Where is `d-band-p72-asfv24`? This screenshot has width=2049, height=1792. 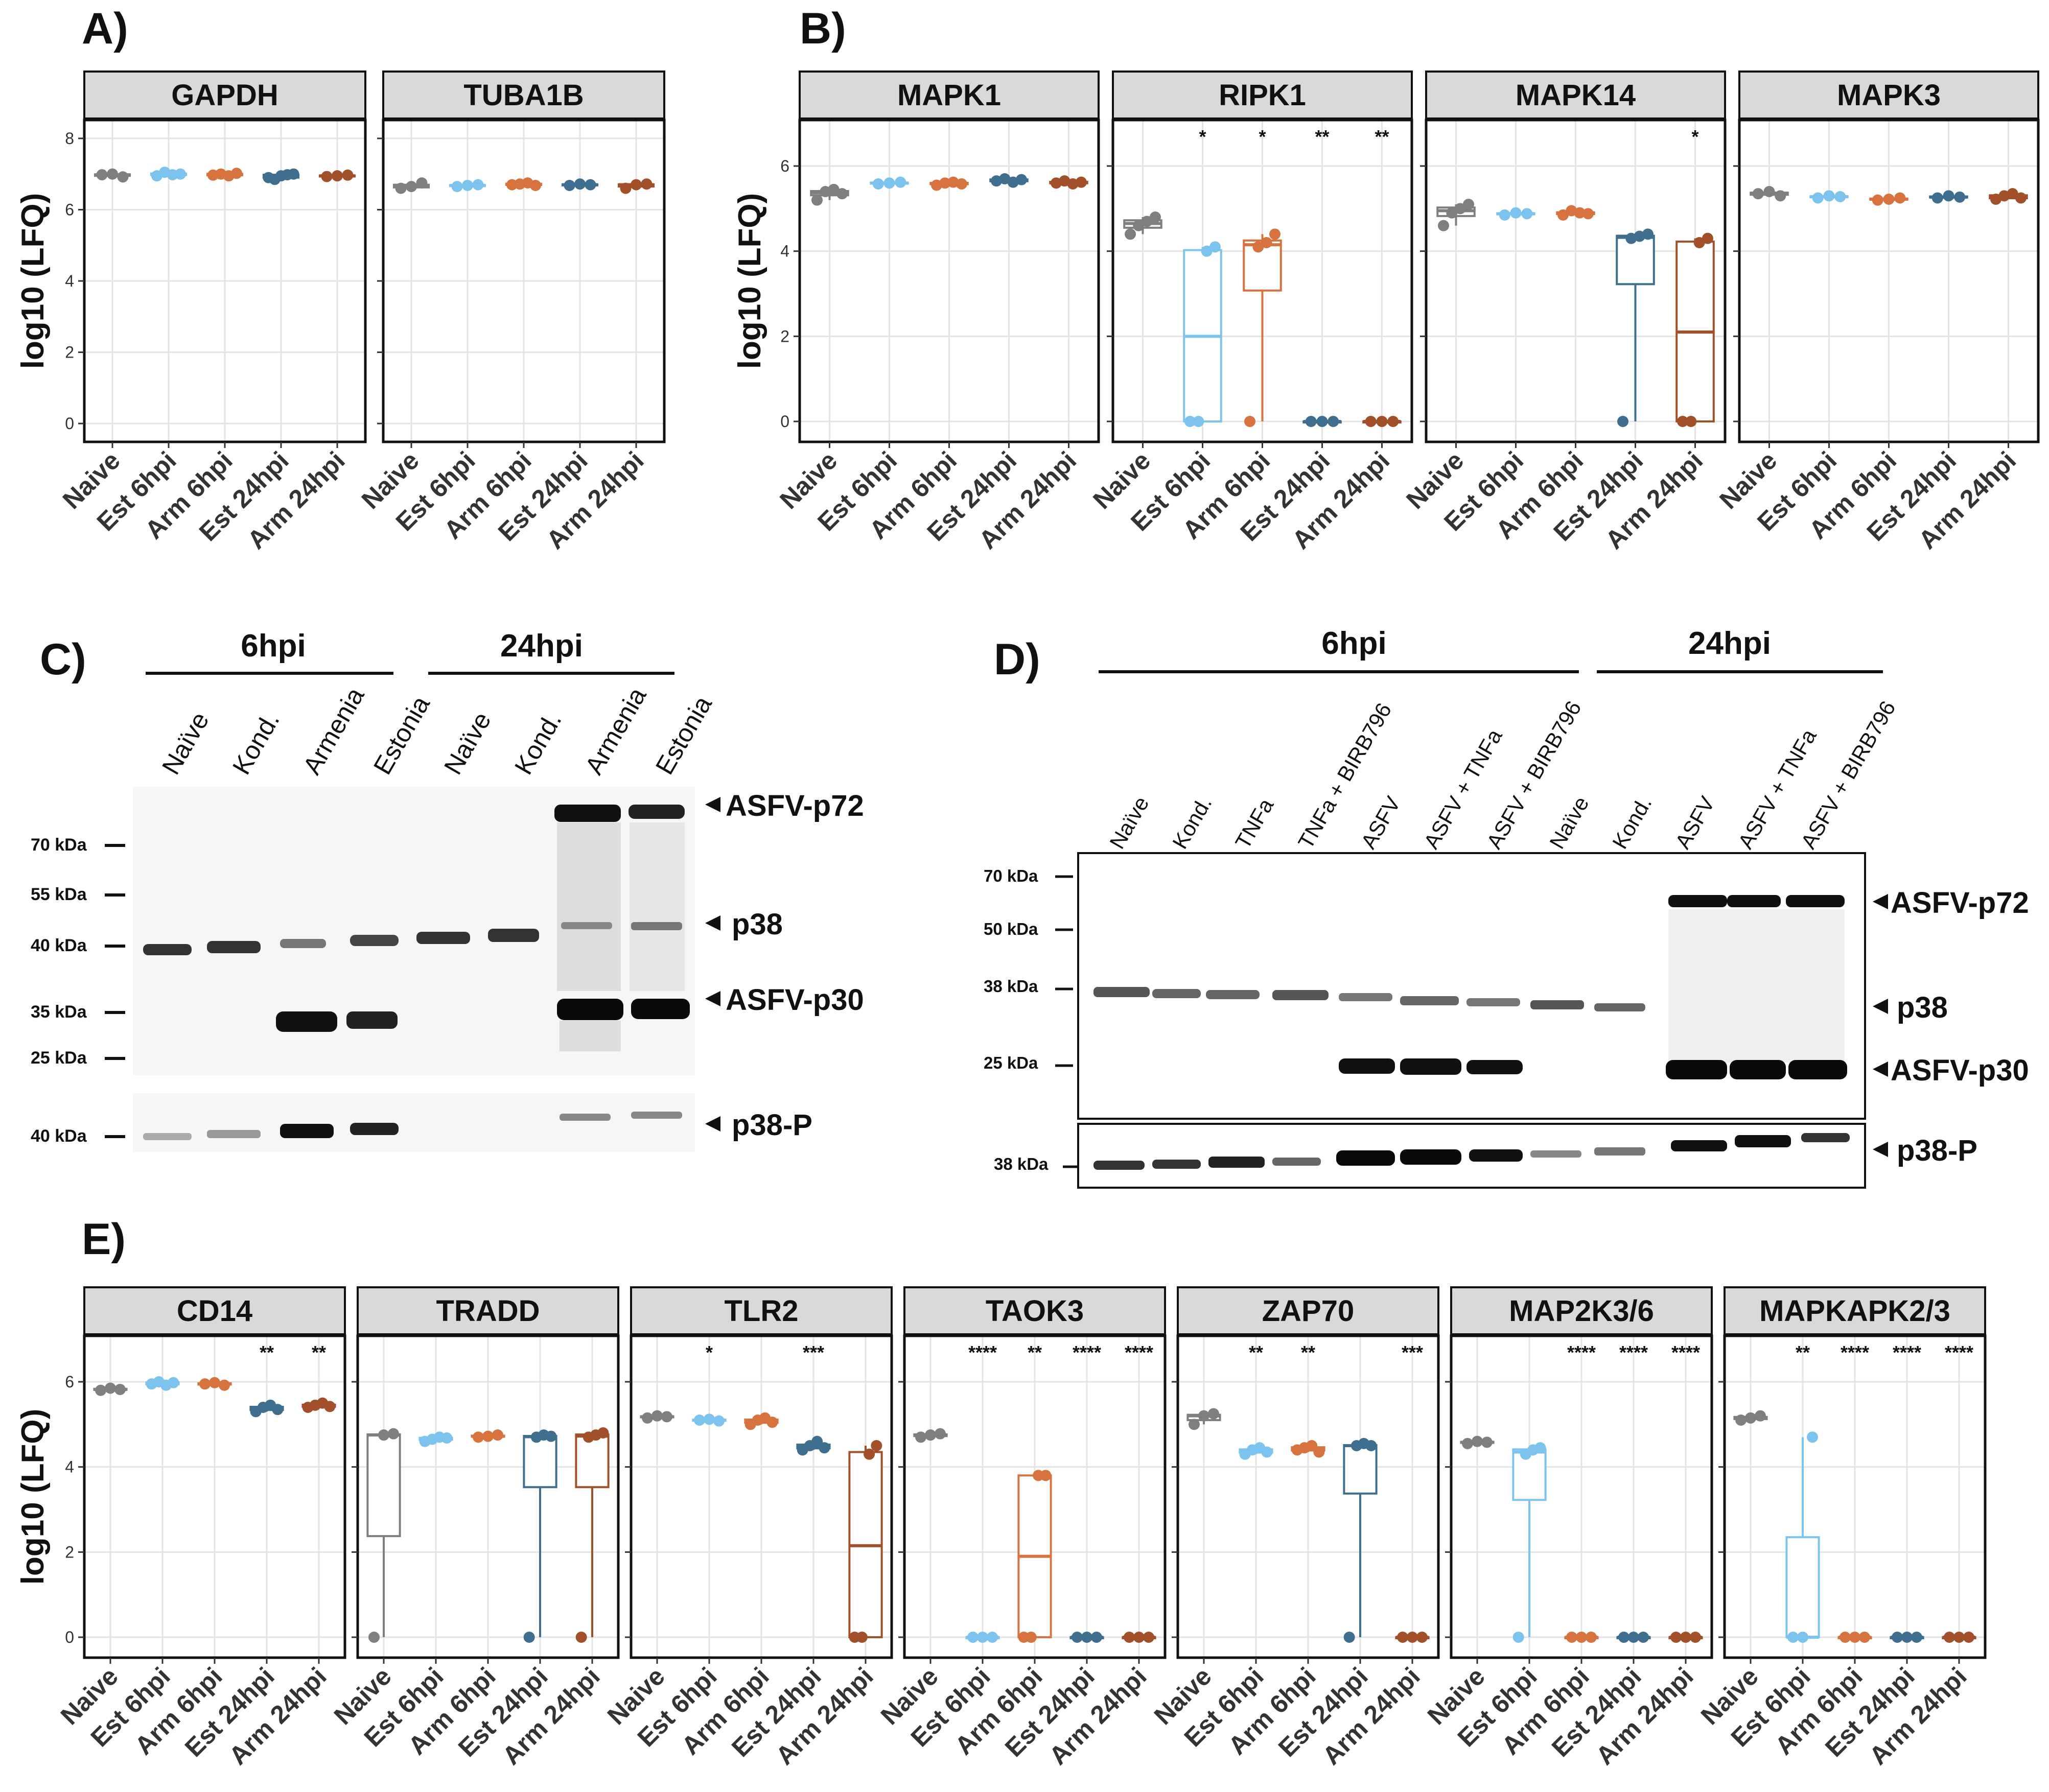
d-band-p72-asfv24 is located at coordinates (1697, 901).